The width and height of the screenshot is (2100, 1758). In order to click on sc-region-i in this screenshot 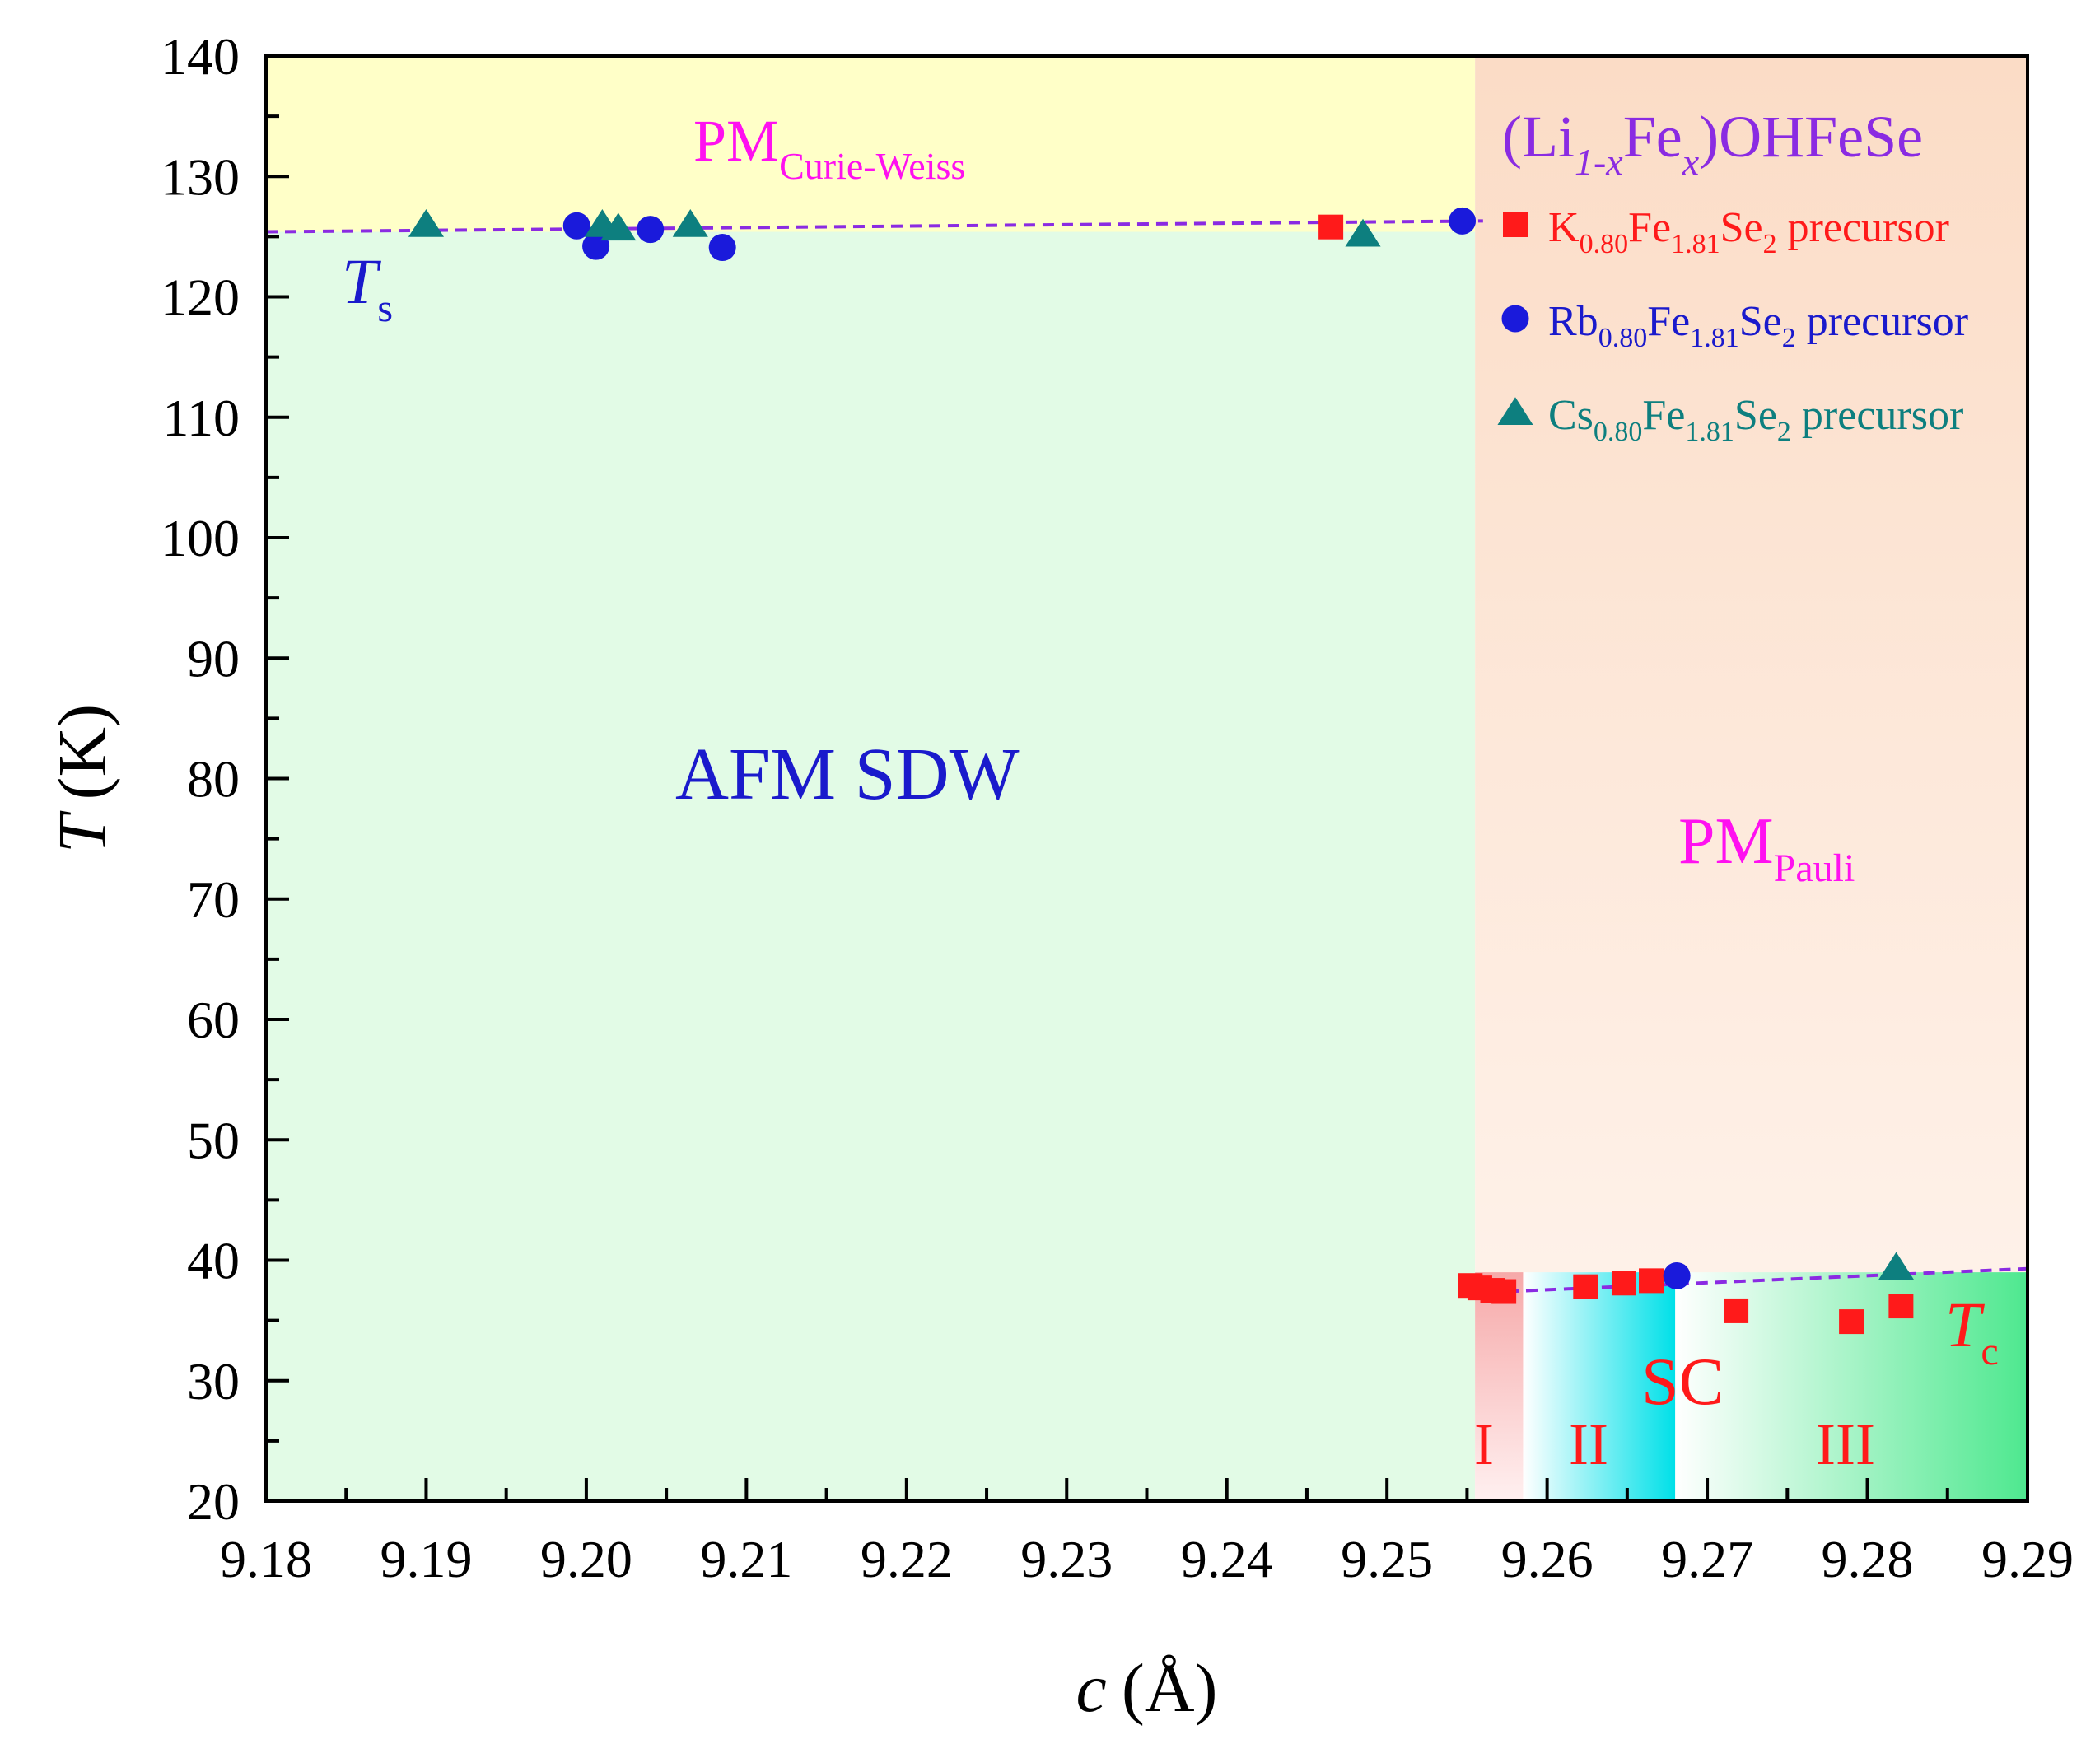, I will do `click(1499, 1386)`.